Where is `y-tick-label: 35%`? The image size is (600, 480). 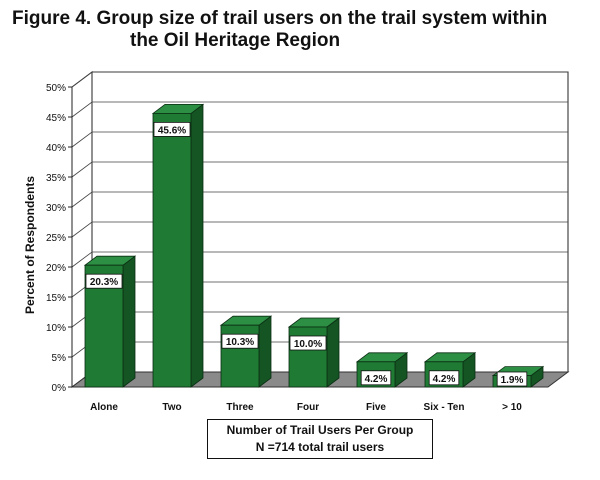
y-tick-label: 35% is located at coordinates (56, 178).